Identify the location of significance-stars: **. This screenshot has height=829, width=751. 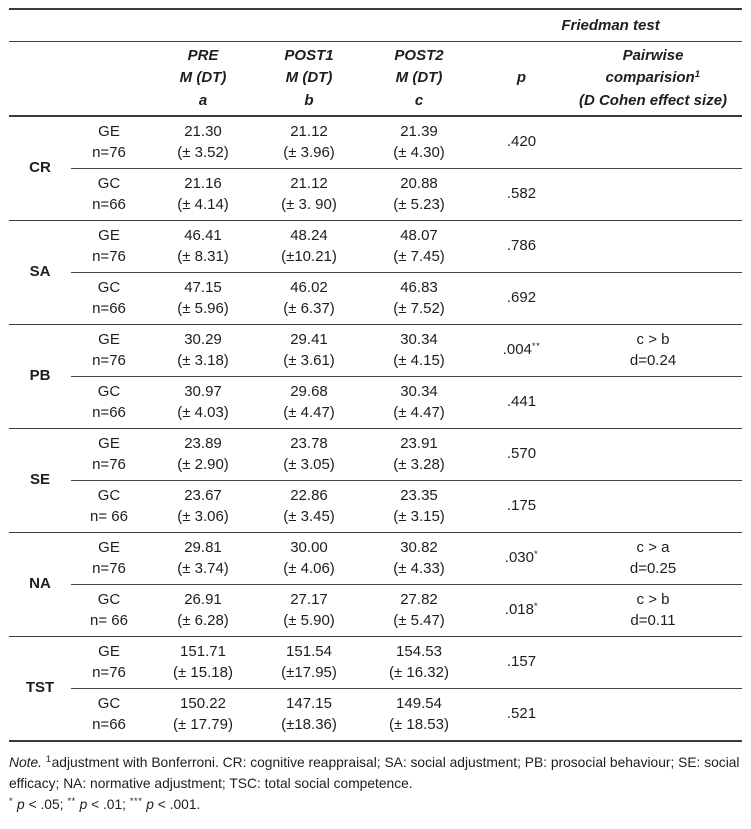
(536, 347).